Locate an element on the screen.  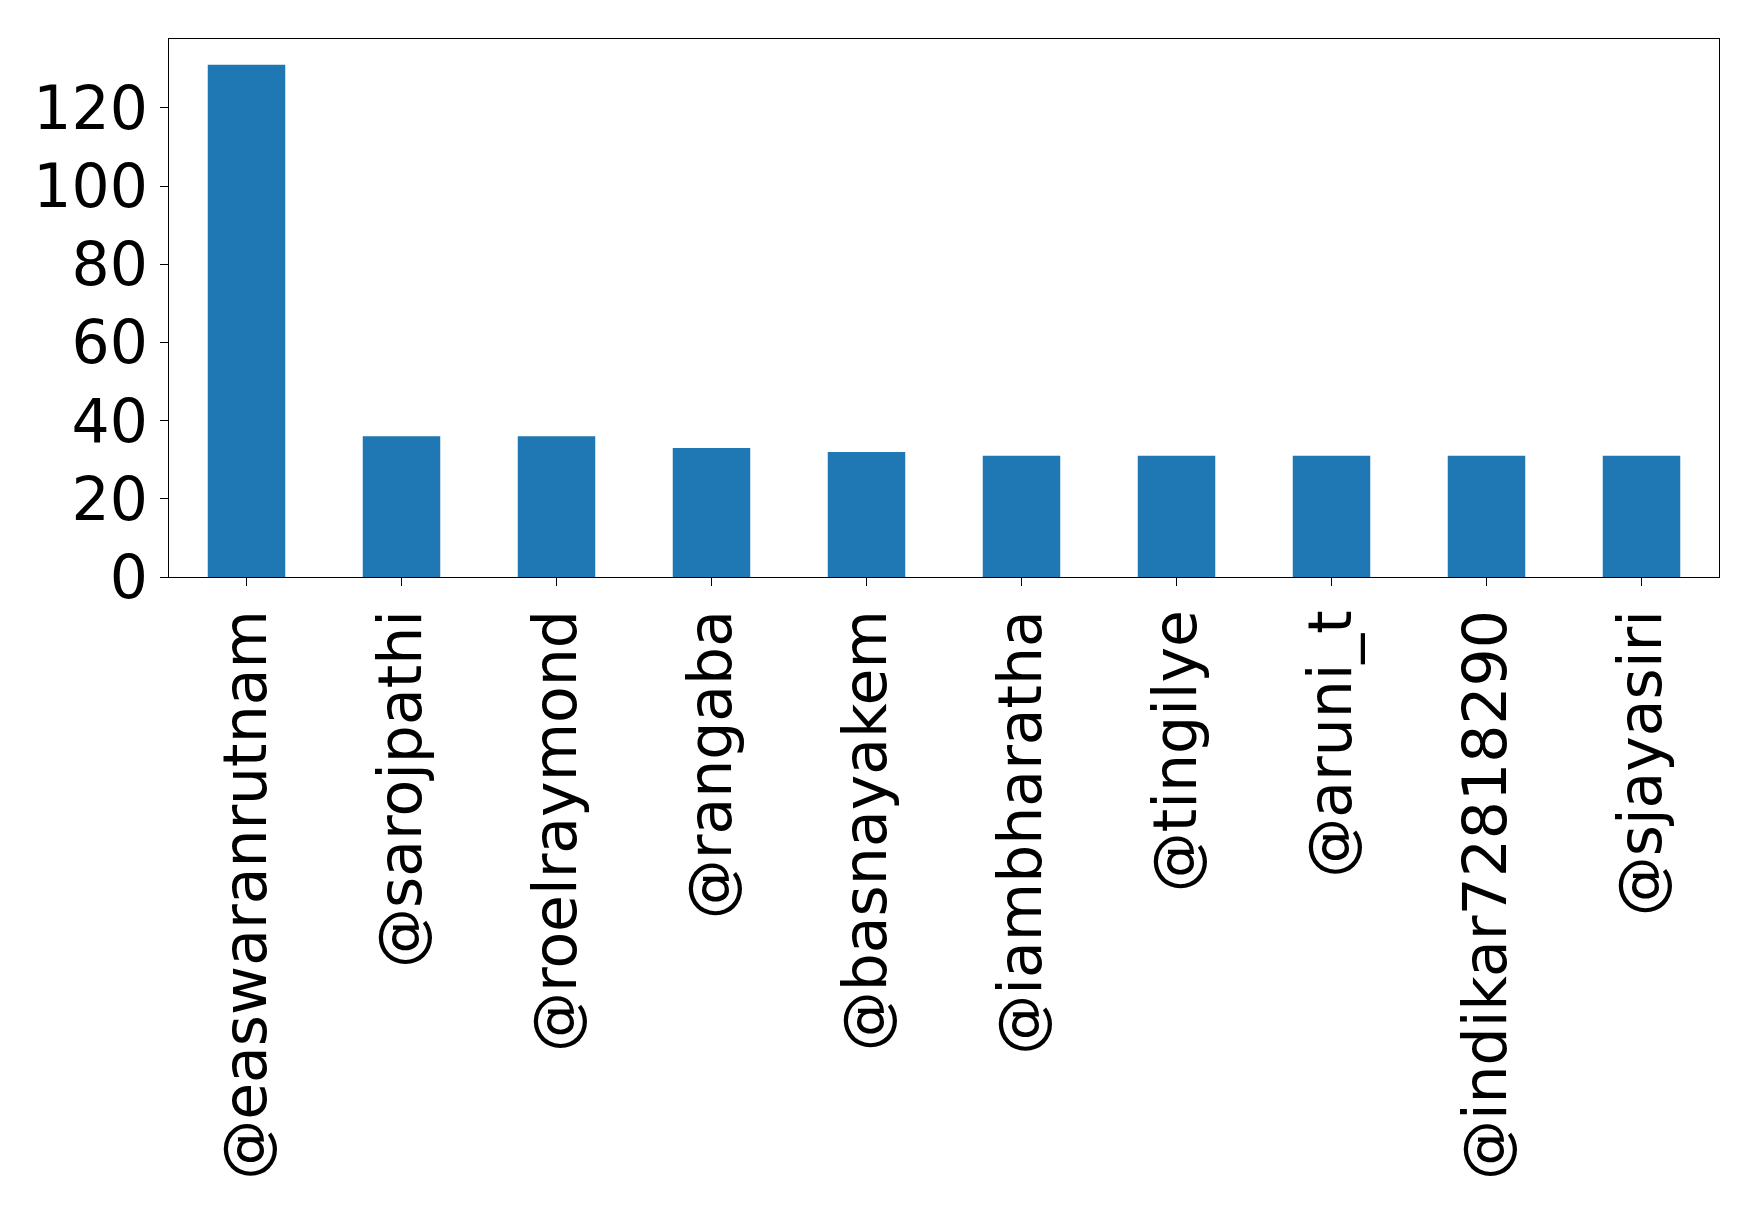
y-tick-label: 120 is located at coordinates (90, 107).